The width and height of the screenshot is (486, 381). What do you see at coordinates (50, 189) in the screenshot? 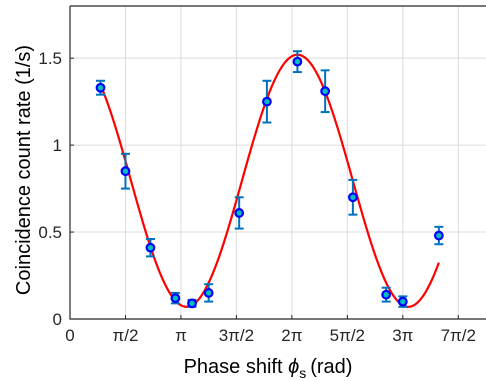
I see `y-tick-labels: 0 0.5 1 1.5` at bounding box center [50, 189].